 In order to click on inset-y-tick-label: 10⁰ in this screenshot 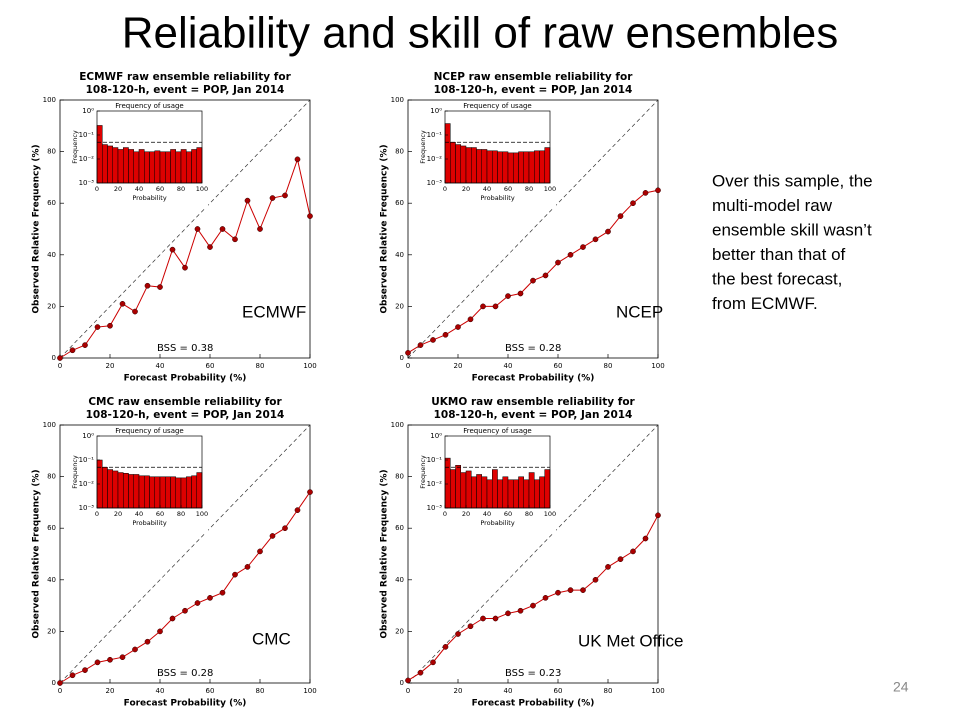, I will do `click(88, 436)`.